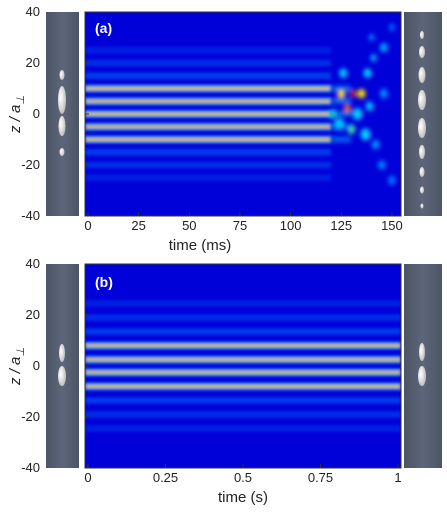  I want to click on x-tick-label: 50, so click(189, 225).